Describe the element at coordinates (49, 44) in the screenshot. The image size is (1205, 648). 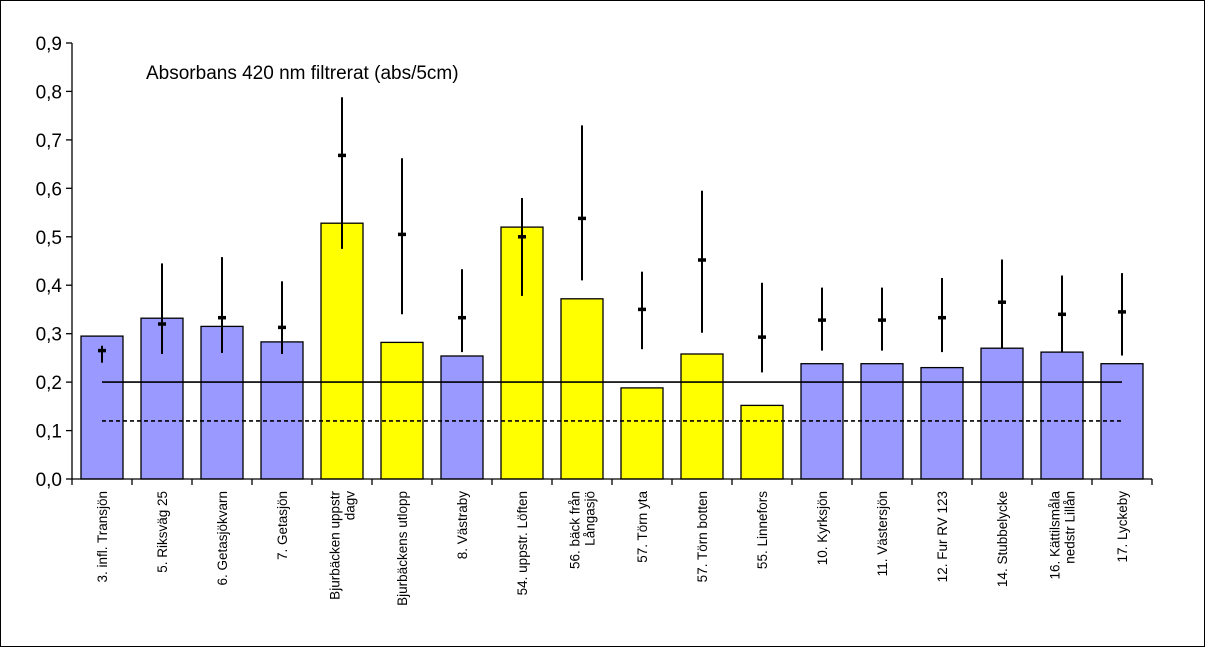
I see `y-tick-label: 0,9` at that location.